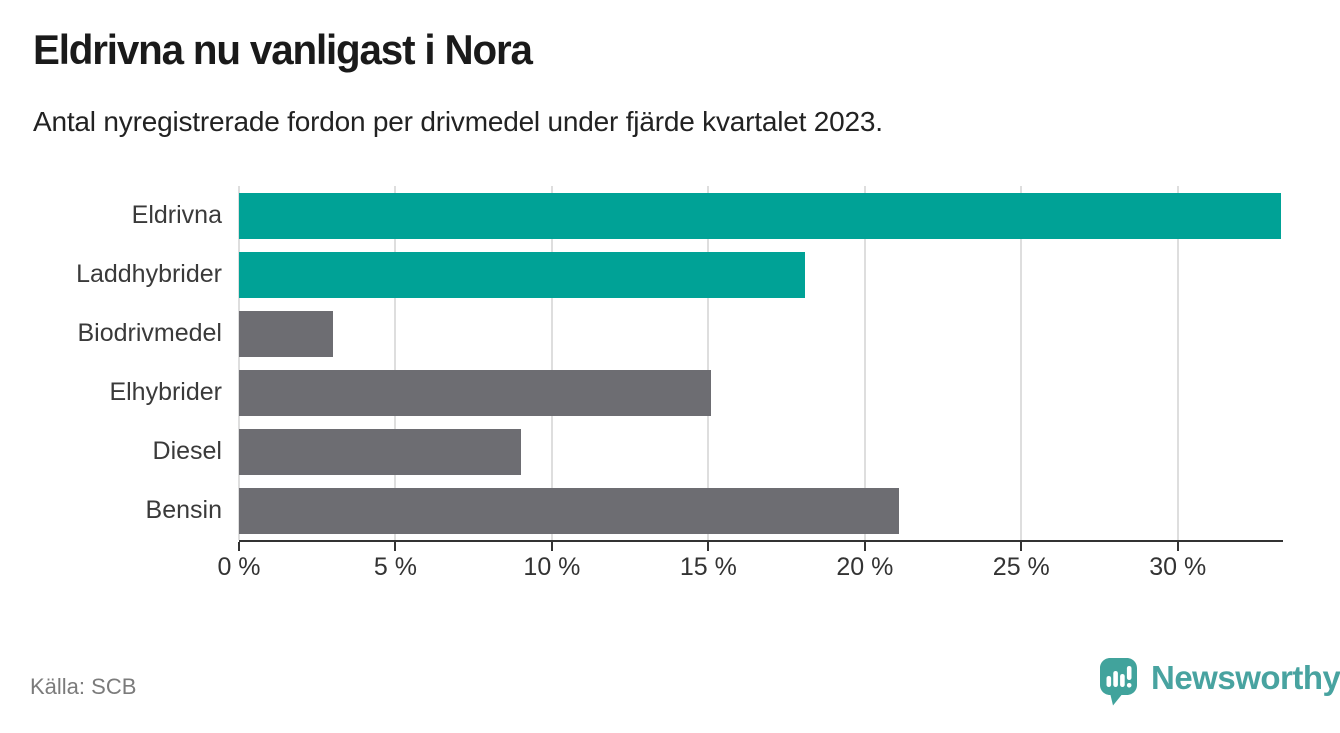 Image resolution: width=1340 pixels, height=733 pixels. Describe the element at coordinates (176, 215) in the screenshot. I see `category-label-eldrivna: Eldrivna` at that location.